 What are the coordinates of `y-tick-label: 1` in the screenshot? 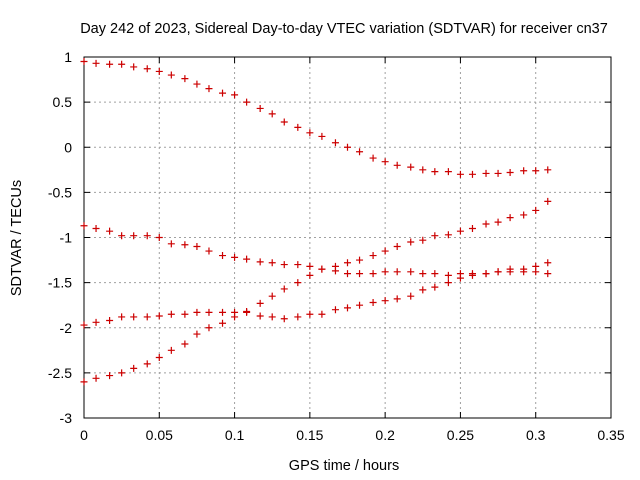 It's located at (68, 57).